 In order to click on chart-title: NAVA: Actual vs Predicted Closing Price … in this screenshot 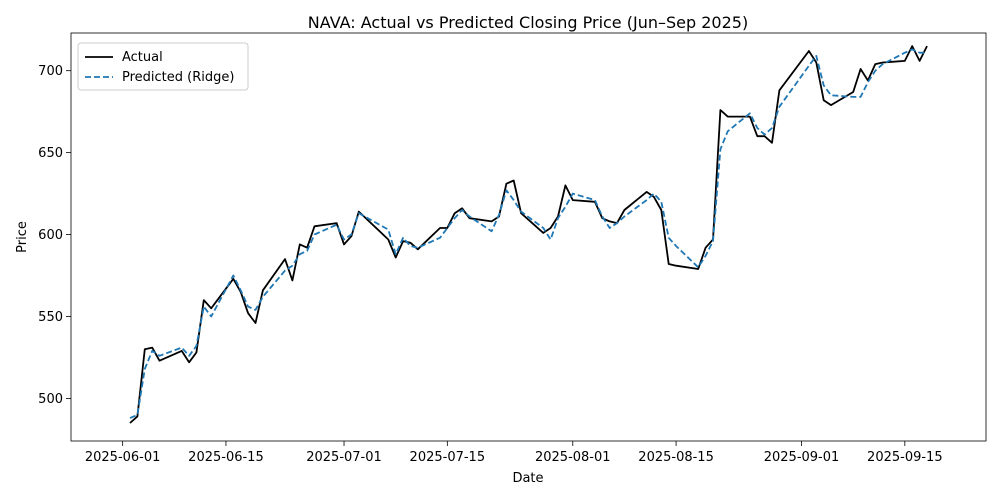, I will do `click(528, 22)`.